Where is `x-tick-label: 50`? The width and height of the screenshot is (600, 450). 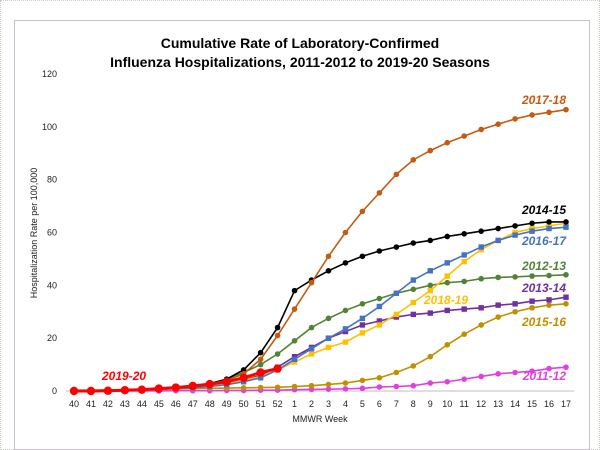
x-tick-label: 50 is located at coordinates (244, 404).